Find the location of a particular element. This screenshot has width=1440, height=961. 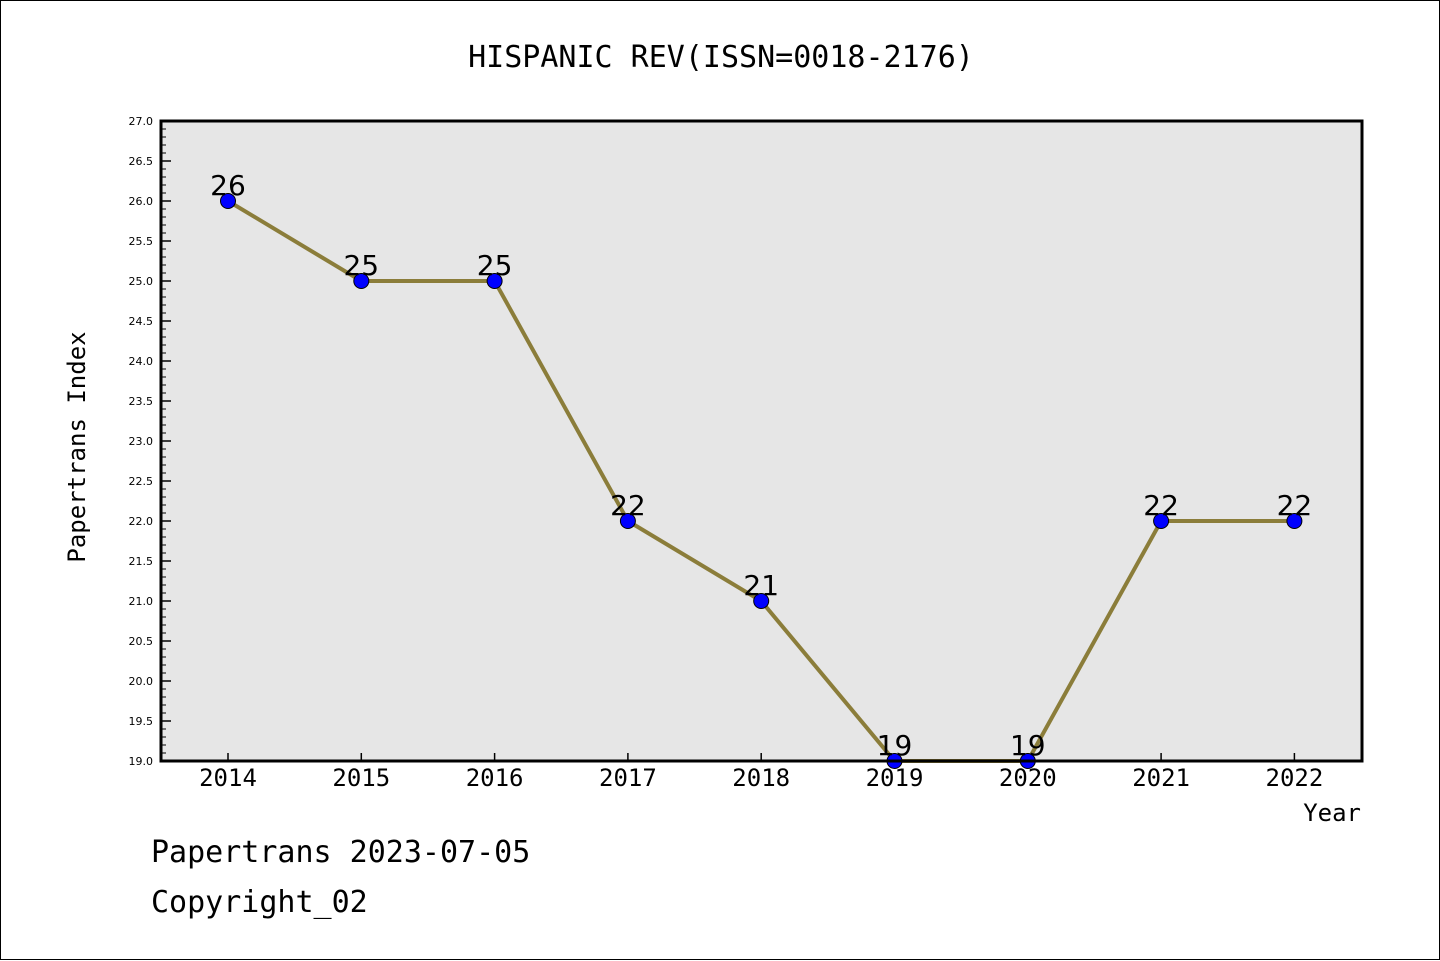

y-tick-label: 26.5 is located at coordinates (141, 161).